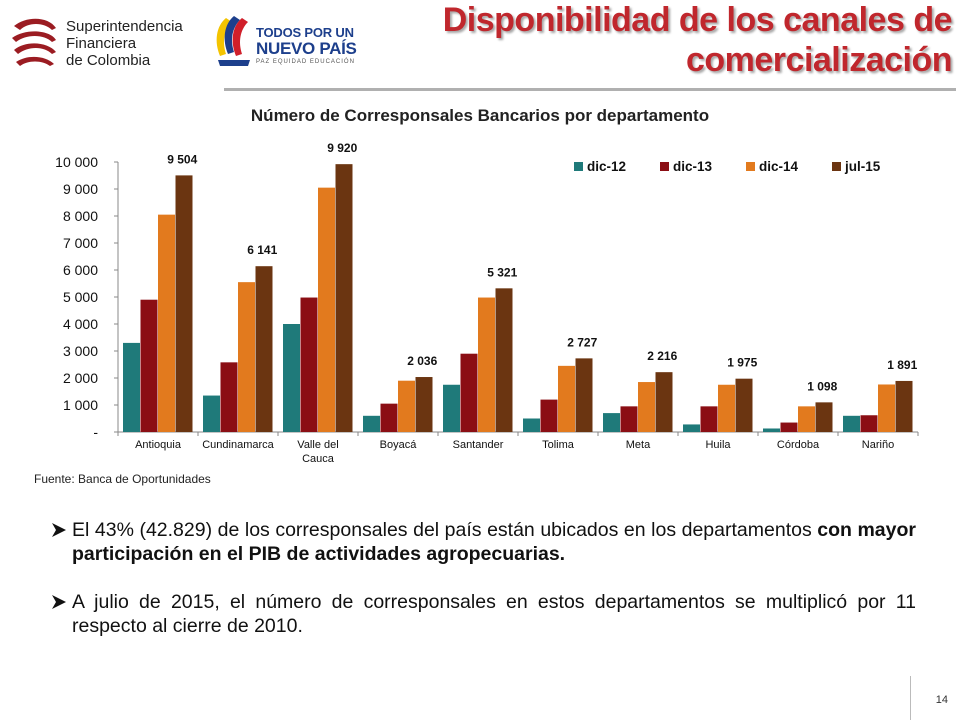  What do you see at coordinates (182, 159) in the screenshot?
I see `data-label: 9 504` at bounding box center [182, 159].